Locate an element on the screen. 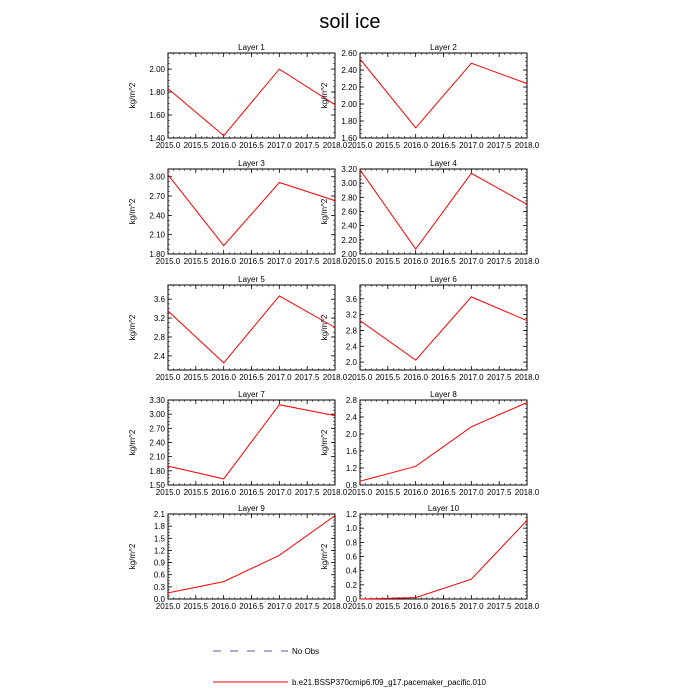 This screenshot has width=700, height=700. y-tick-label: 1.50 is located at coordinates (157, 485).